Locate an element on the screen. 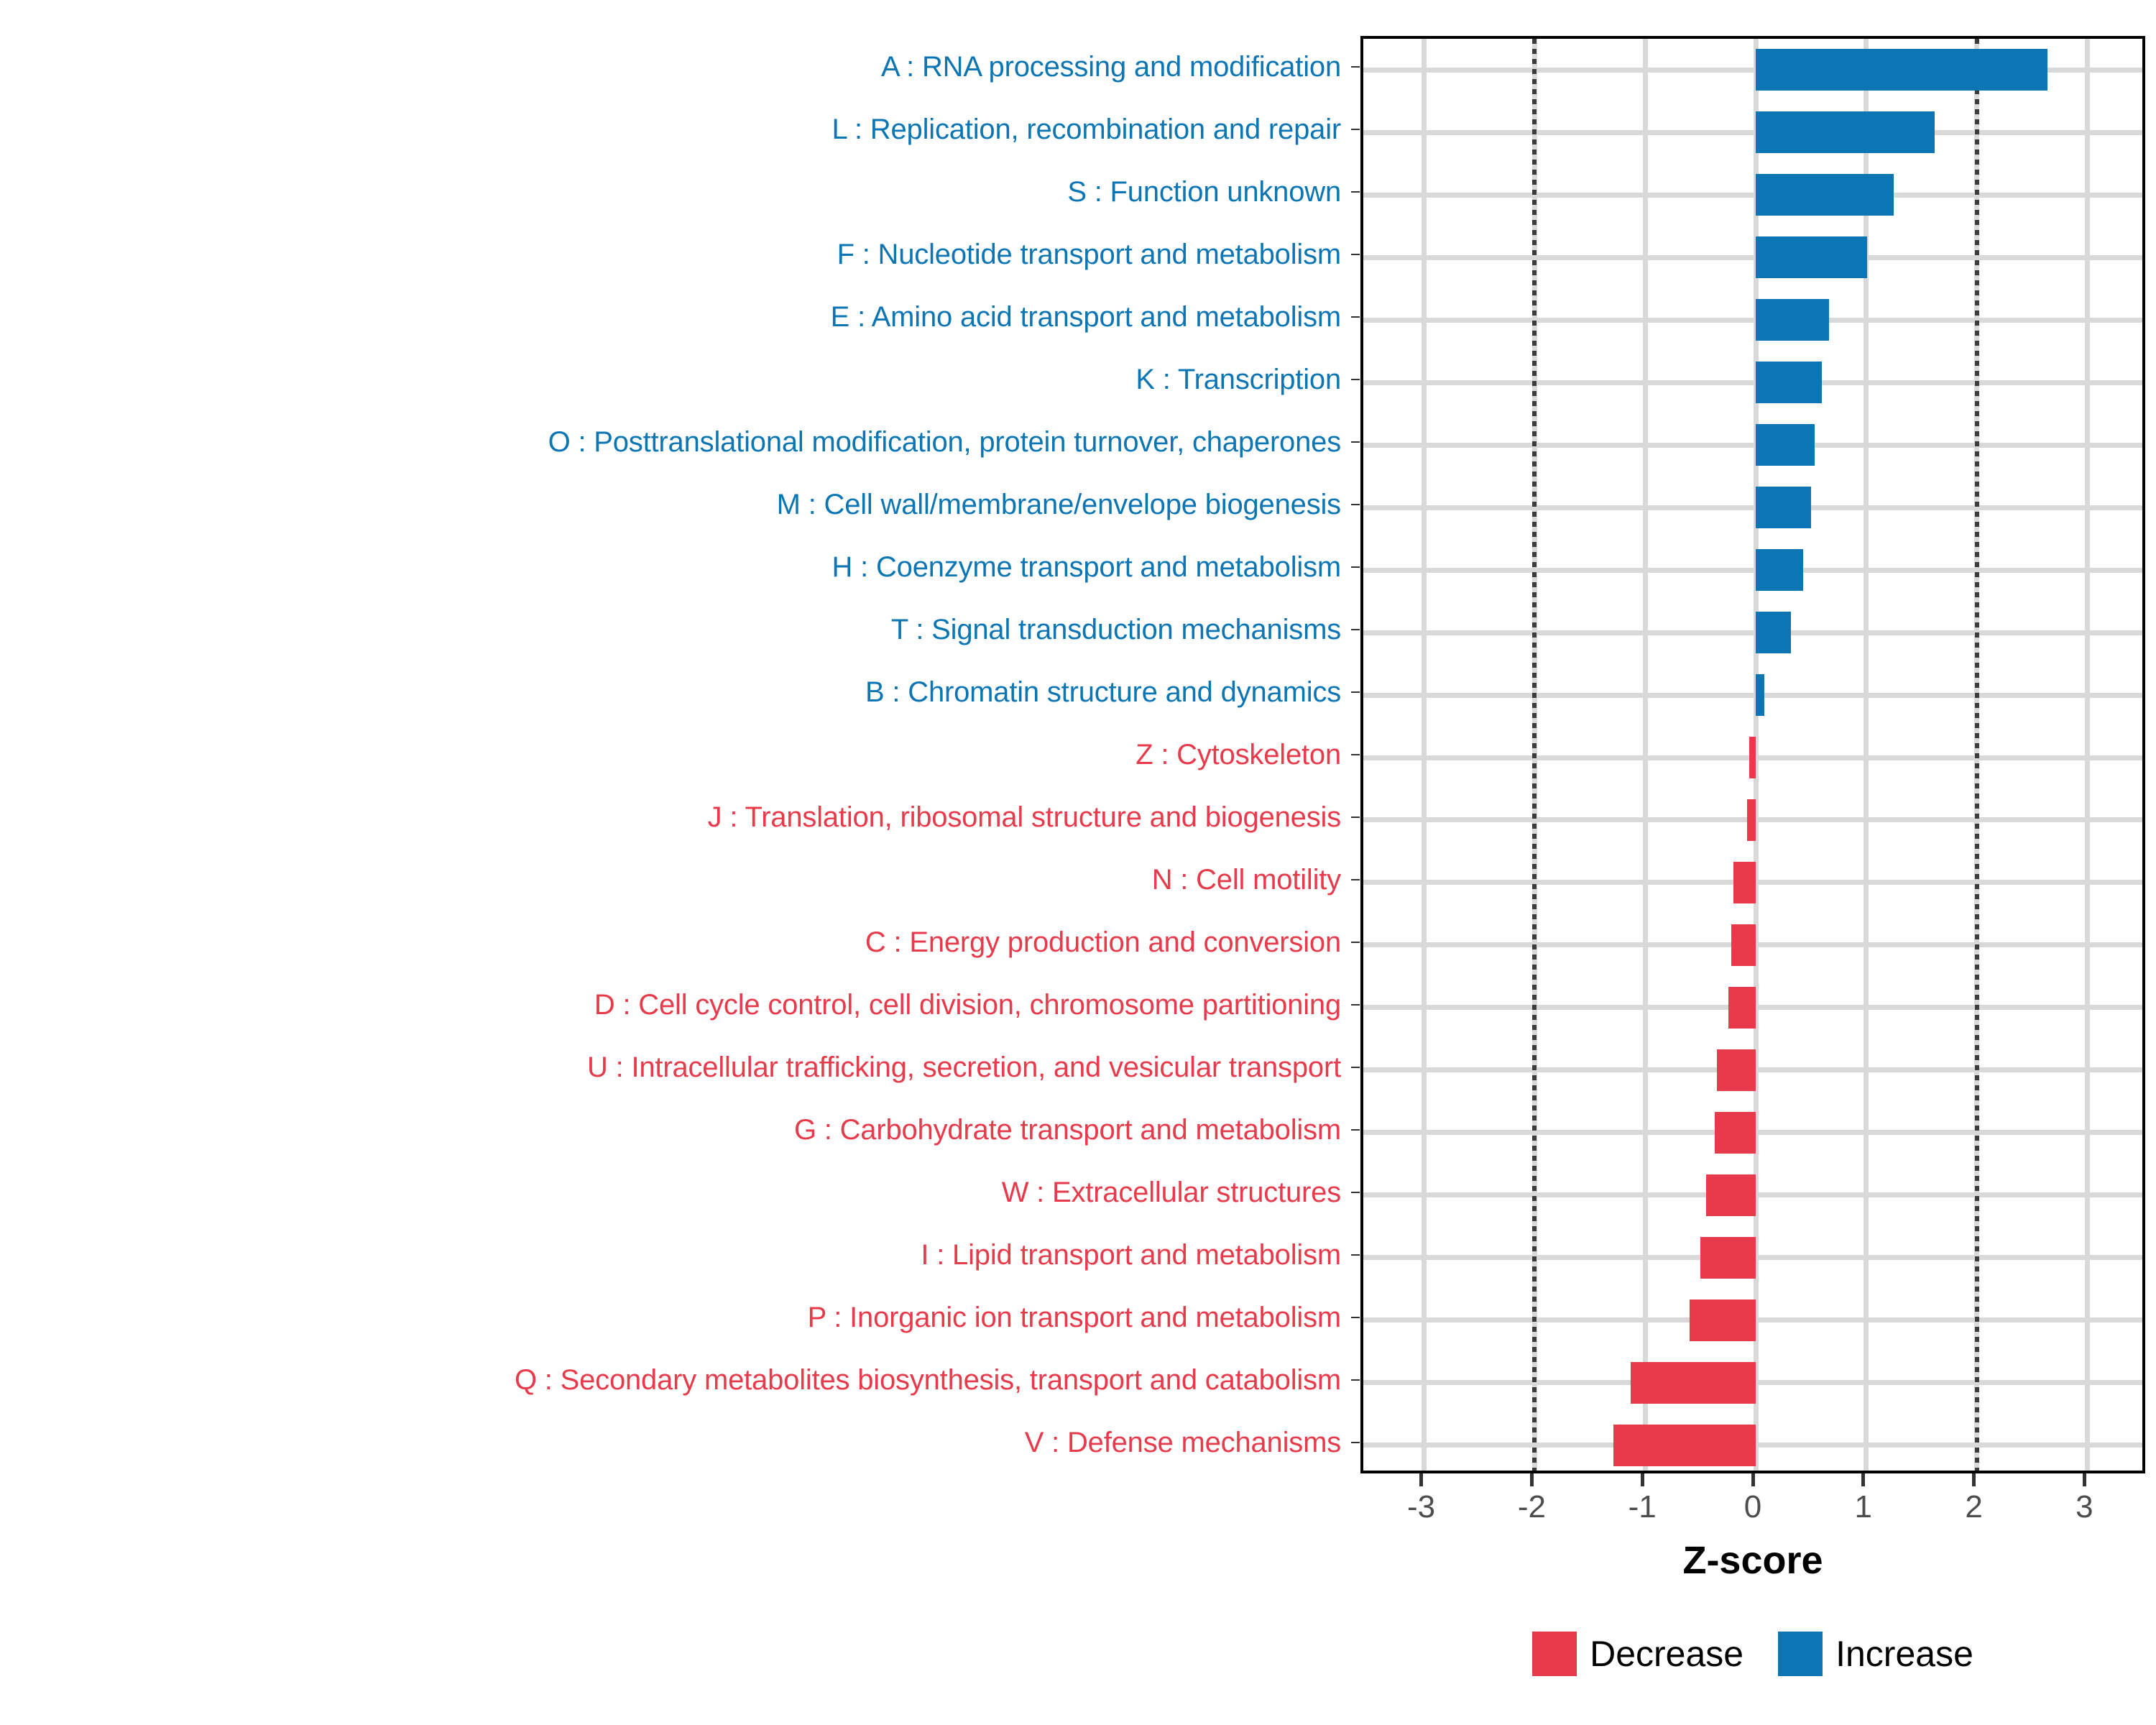  y-axis-category-label: K : Transcription is located at coordinates (1238, 380).